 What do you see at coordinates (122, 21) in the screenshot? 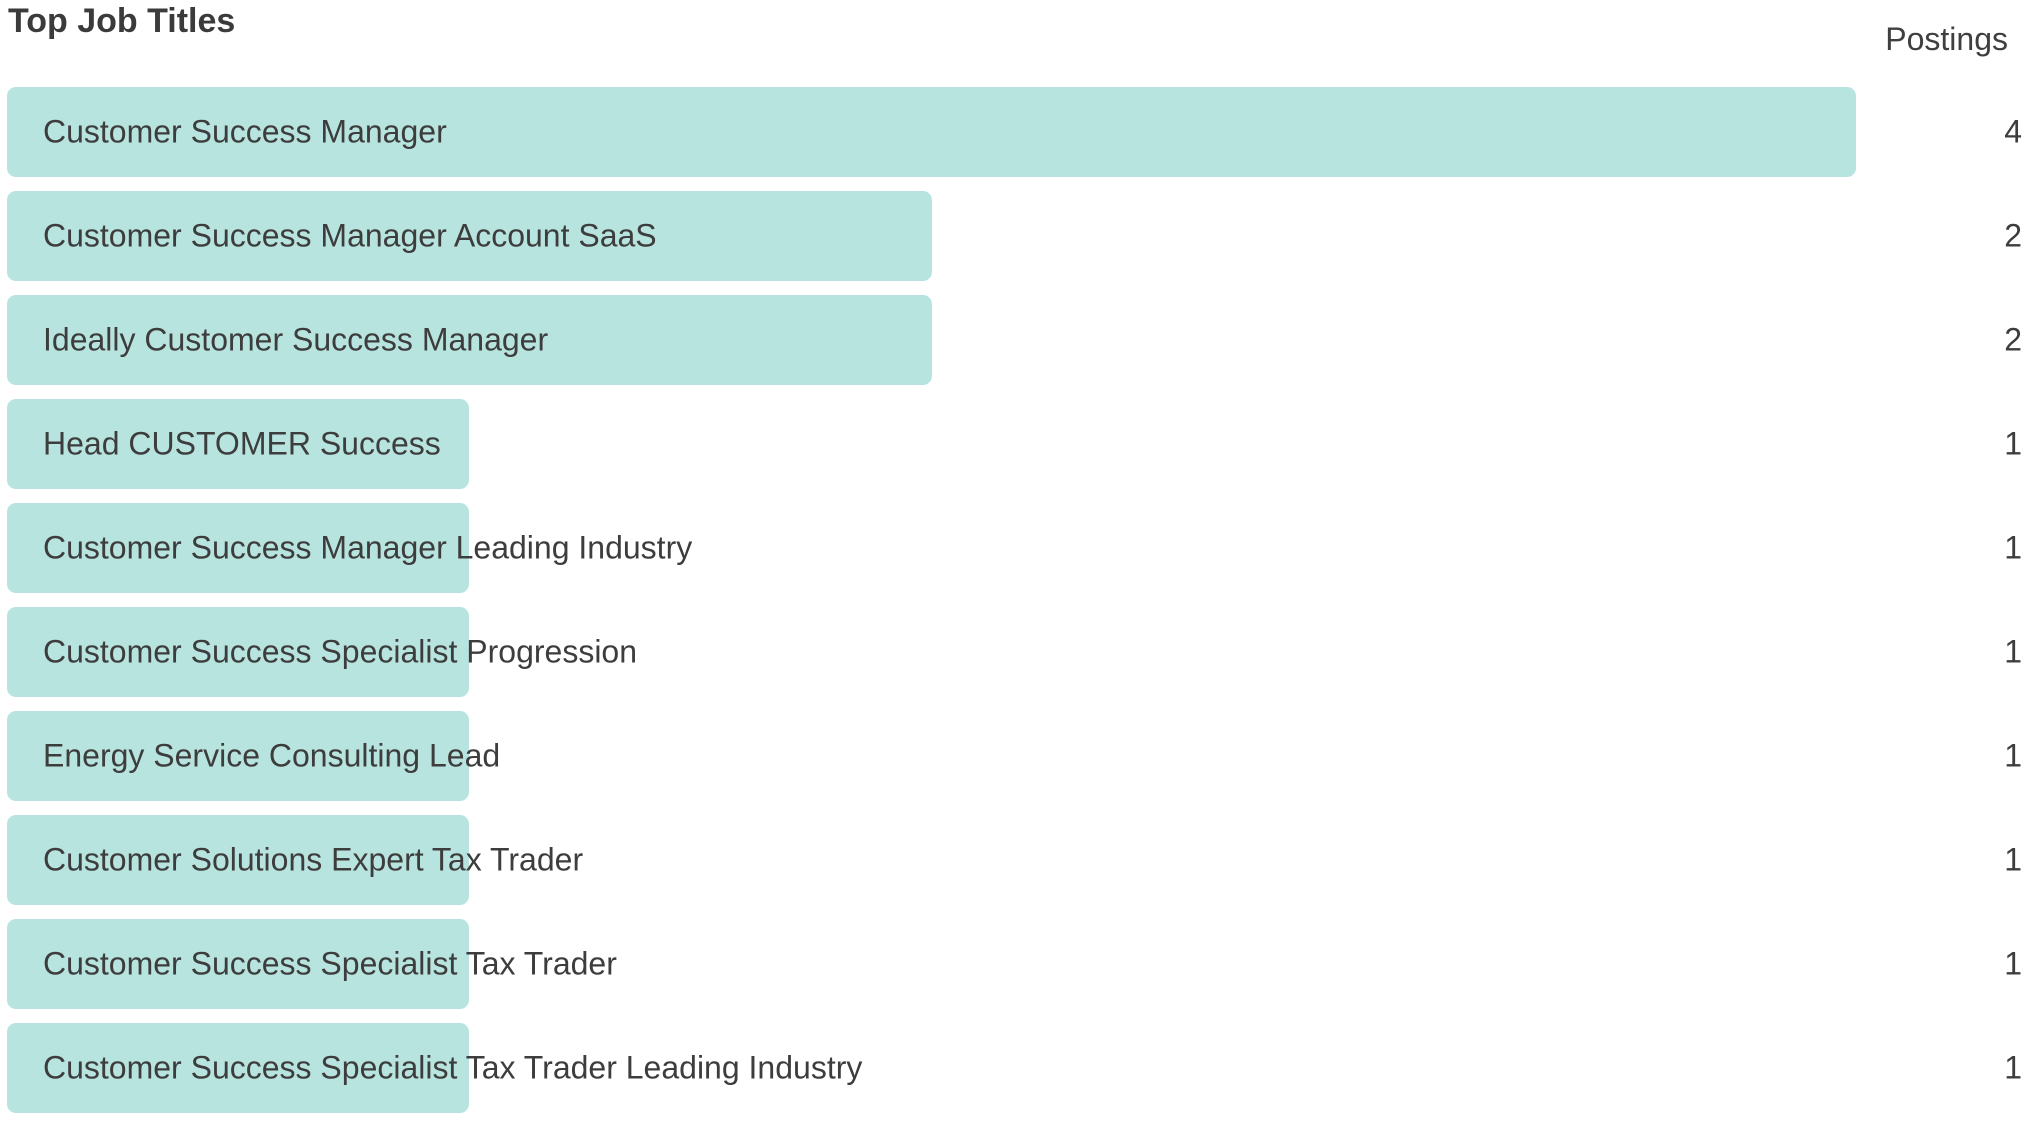
I see `page-title: Top Job Titles` at bounding box center [122, 21].